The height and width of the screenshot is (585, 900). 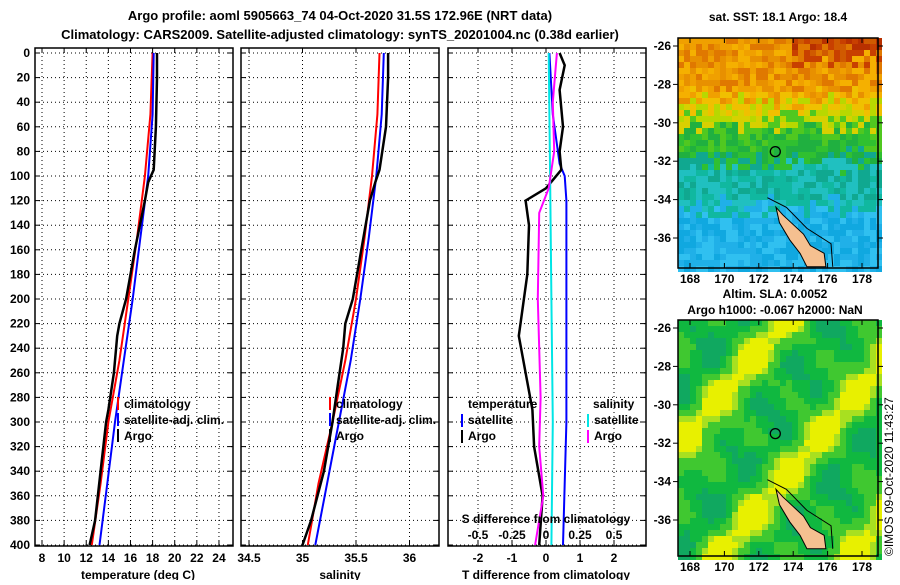 I want to click on sla-map-title: Altim. SLA: 0.0052, so click(x=775, y=294).